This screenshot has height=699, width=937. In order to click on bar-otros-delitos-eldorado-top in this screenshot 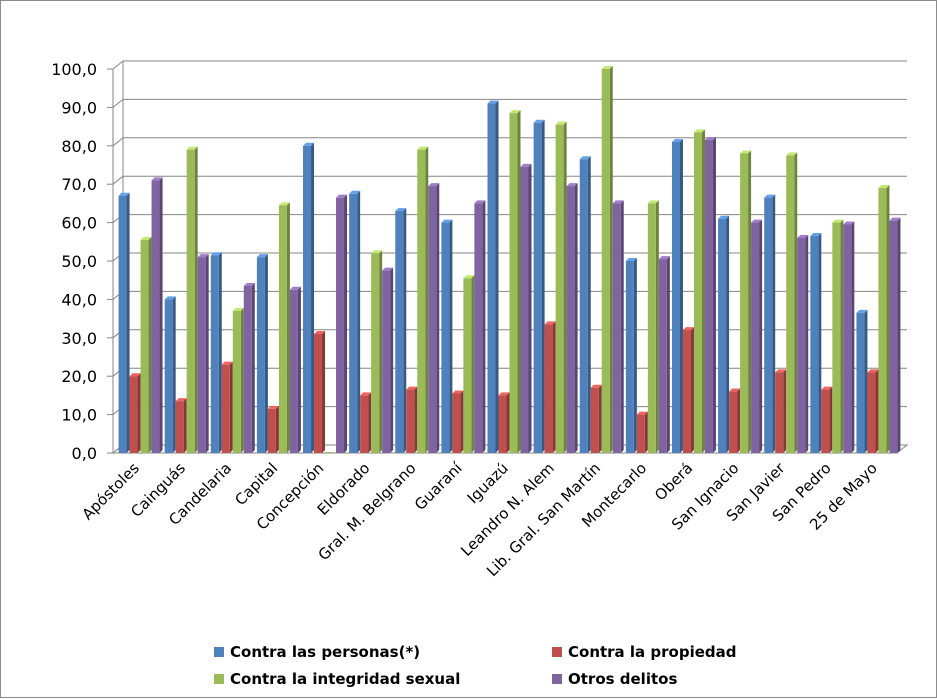, I will do `click(388, 269)`.